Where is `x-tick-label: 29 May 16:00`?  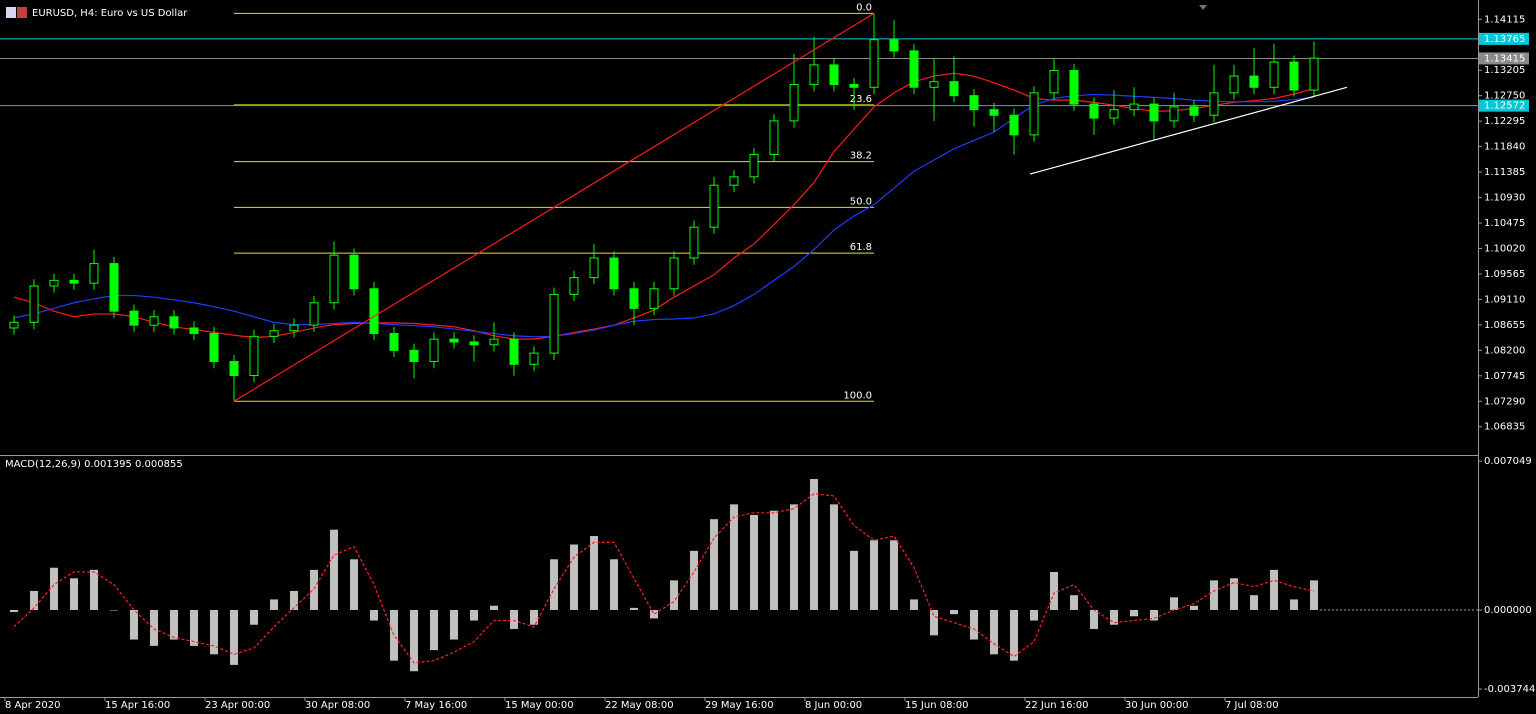
x-tick-label: 29 May 16:00 is located at coordinates (739, 705).